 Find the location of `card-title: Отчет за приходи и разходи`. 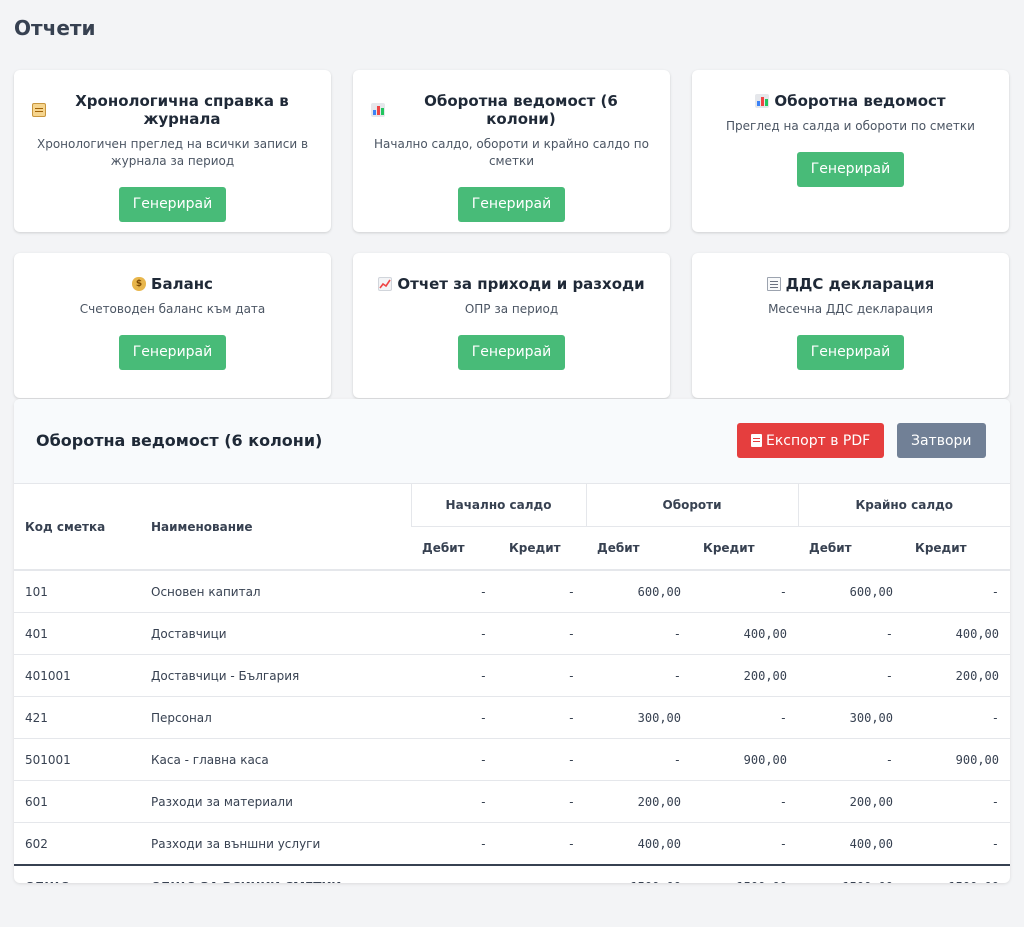

card-title: Отчет за приходи и разходи is located at coordinates (521, 284).